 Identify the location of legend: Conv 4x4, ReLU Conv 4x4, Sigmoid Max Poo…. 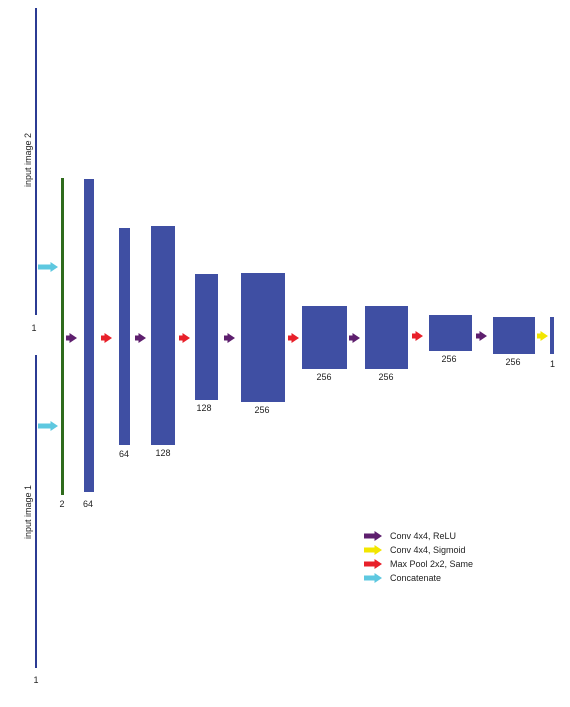
(418, 557).